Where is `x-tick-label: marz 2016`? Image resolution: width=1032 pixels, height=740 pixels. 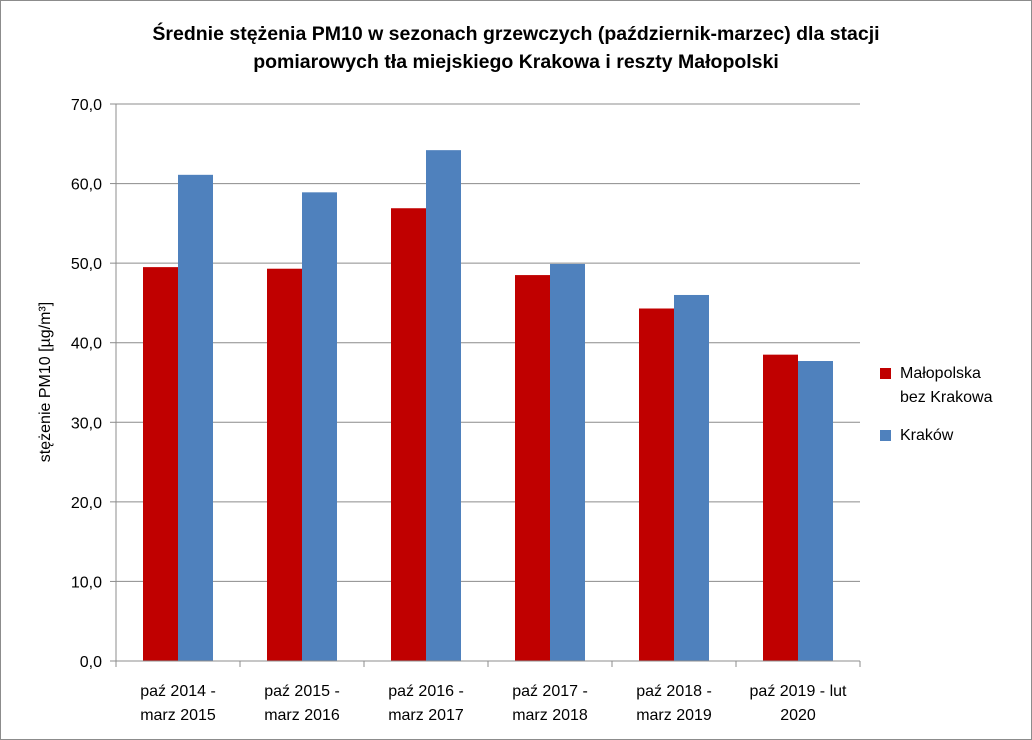
x-tick-label: marz 2016 is located at coordinates (302, 715).